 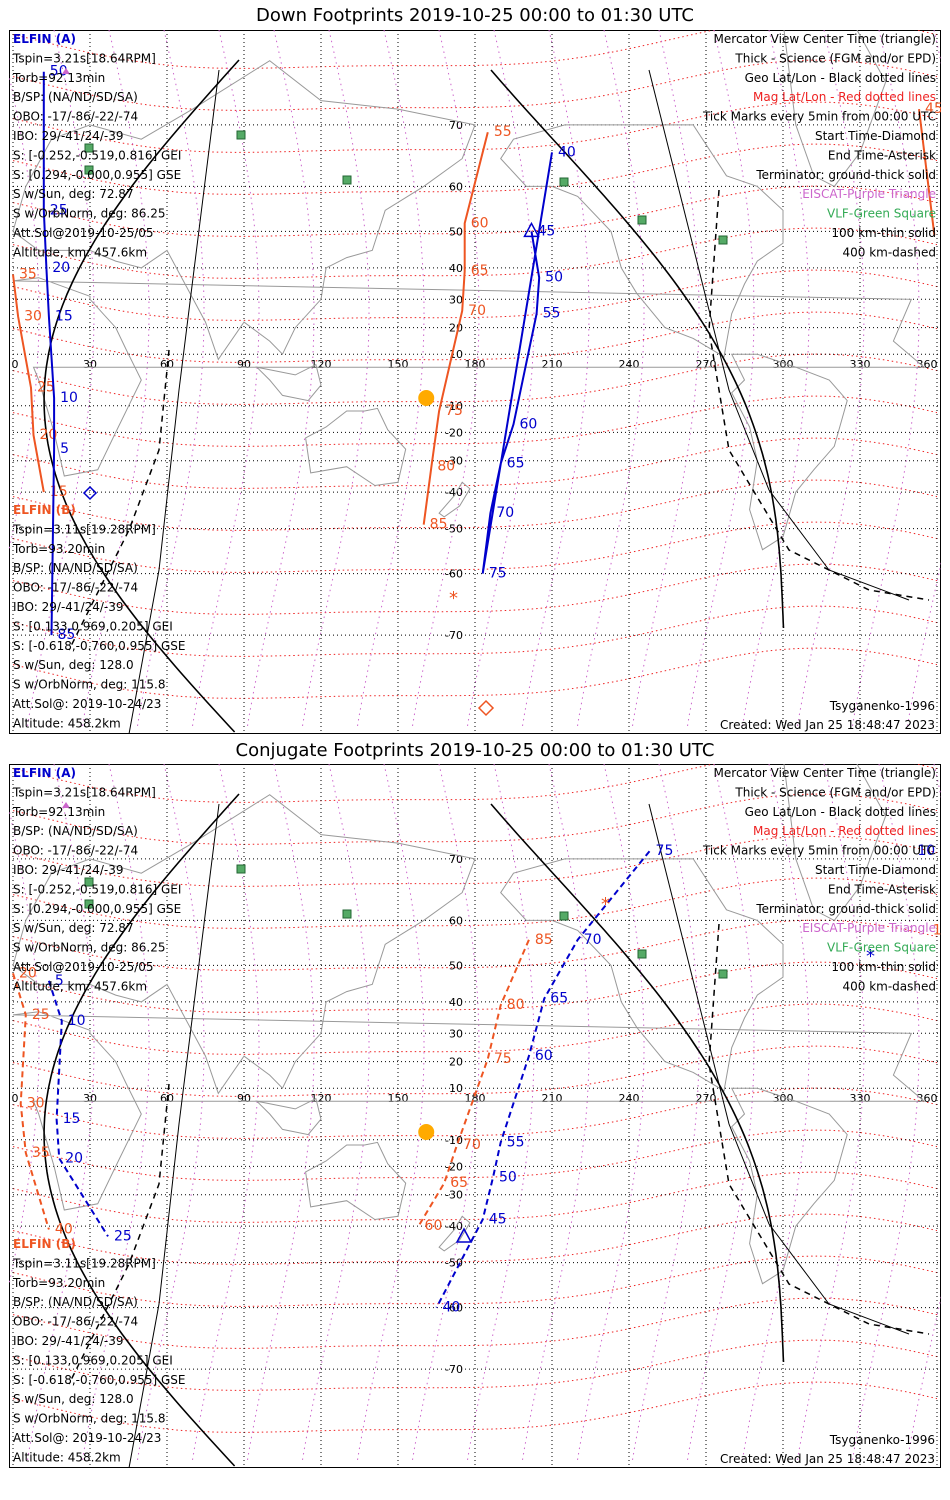 What do you see at coordinates (454, 574) in the screenshot?
I see `lat-tick-label: -60` at bounding box center [454, 574].